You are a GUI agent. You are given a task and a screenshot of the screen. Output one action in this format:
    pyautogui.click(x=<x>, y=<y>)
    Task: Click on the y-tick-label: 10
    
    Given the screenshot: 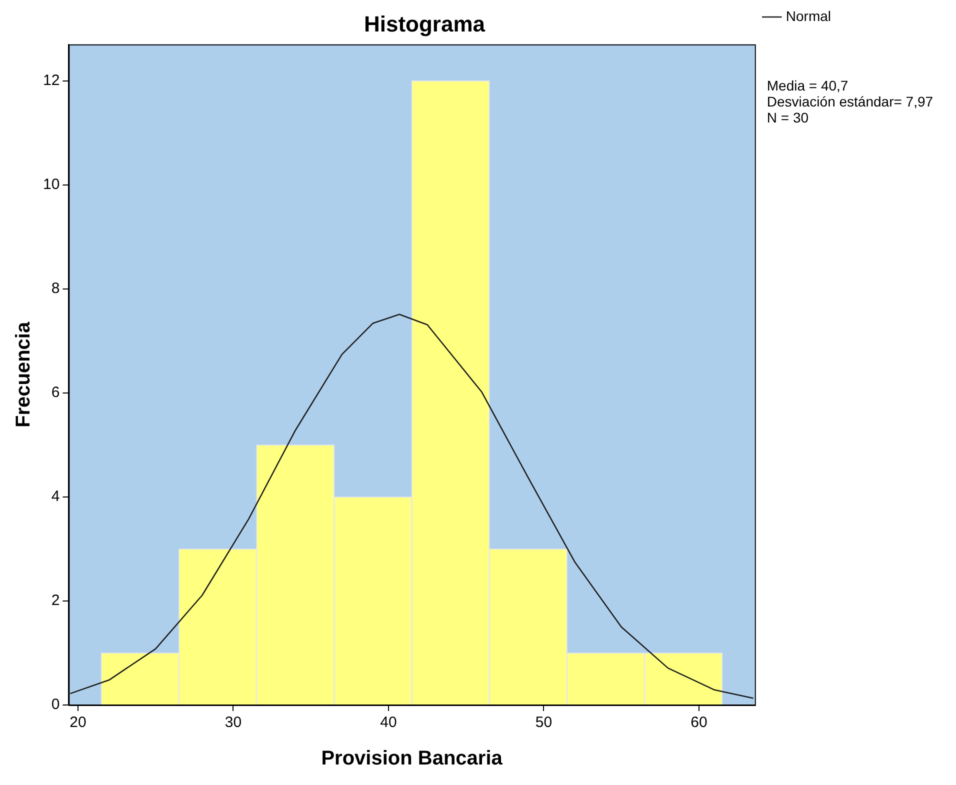 What is the action you would take?
    pyautogui.click(x=51, y=184)
    